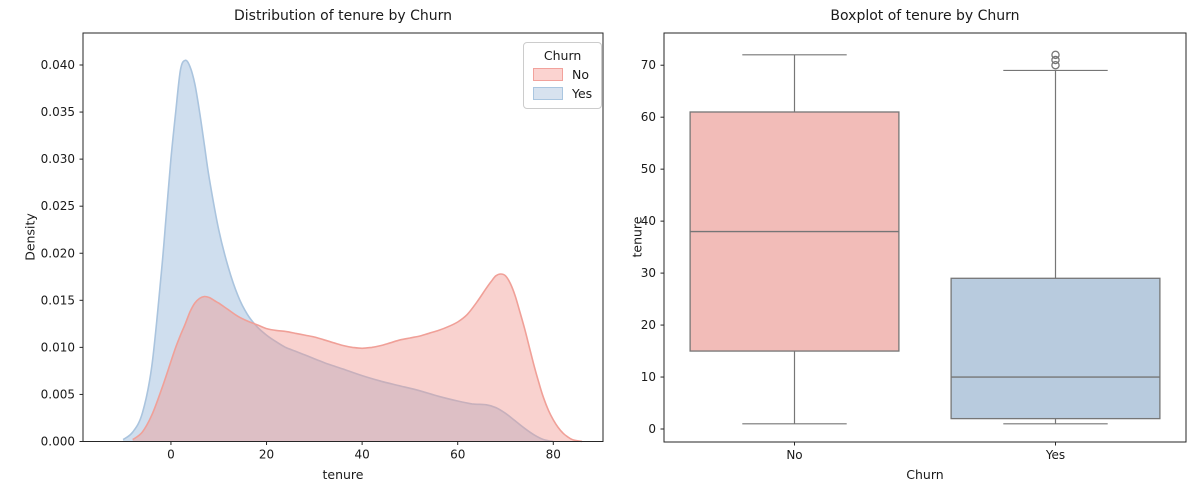 The image size is (1200, 500). Describe the element at coordinates (58, 253) in the screenshot. I see `kde-y-tick-label: 0.020` at that location.